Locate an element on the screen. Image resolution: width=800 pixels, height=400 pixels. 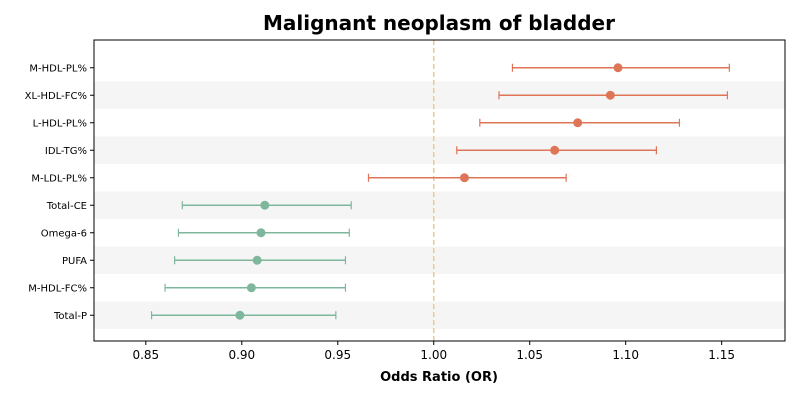
x-tick-label: 1.05 is located at coordinates (529, 355).